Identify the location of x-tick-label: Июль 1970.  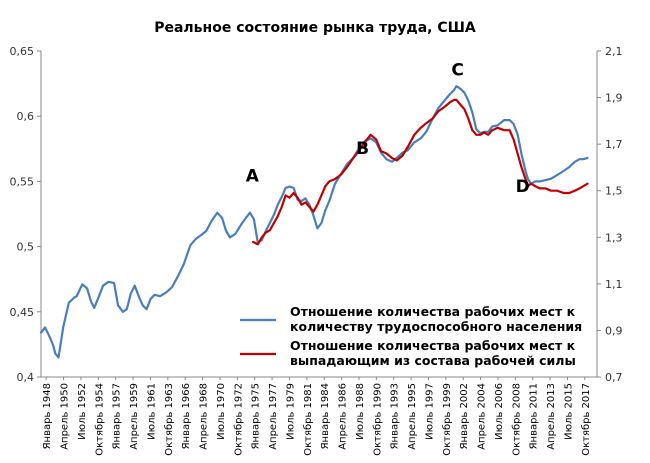
(221, 411).